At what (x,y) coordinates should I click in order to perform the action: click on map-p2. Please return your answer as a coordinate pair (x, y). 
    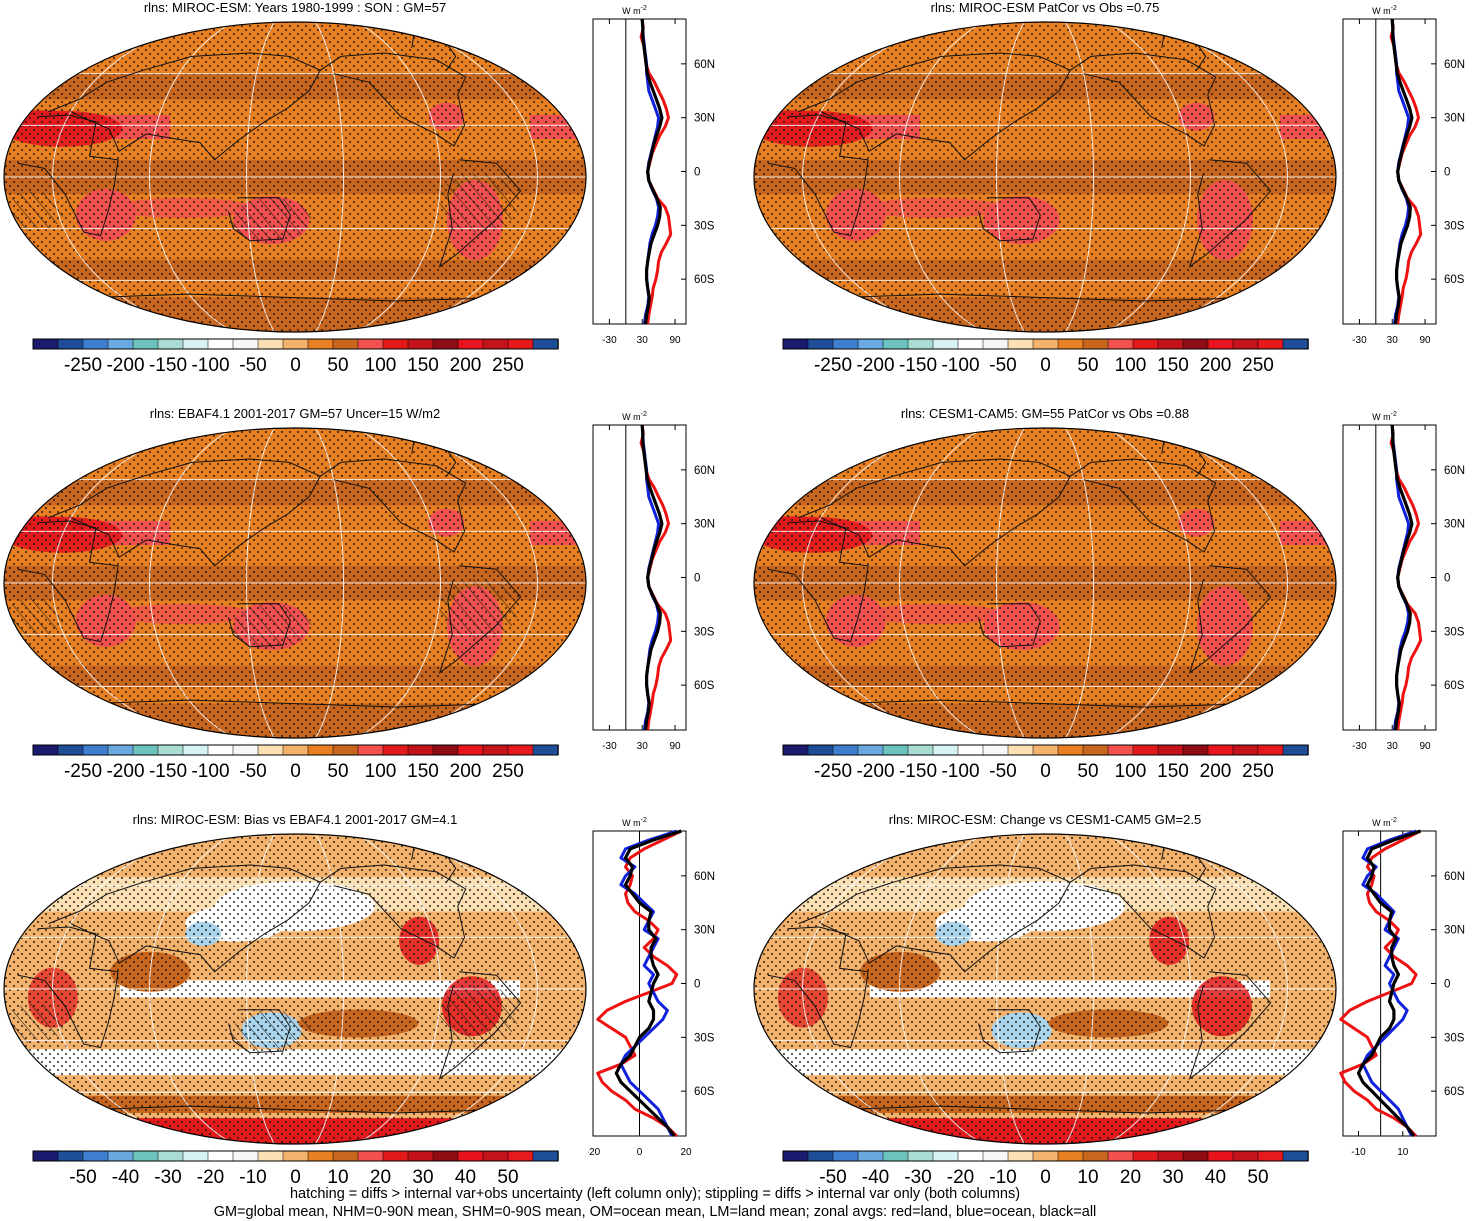
    Looking at the image, I should click on (1045, 177).